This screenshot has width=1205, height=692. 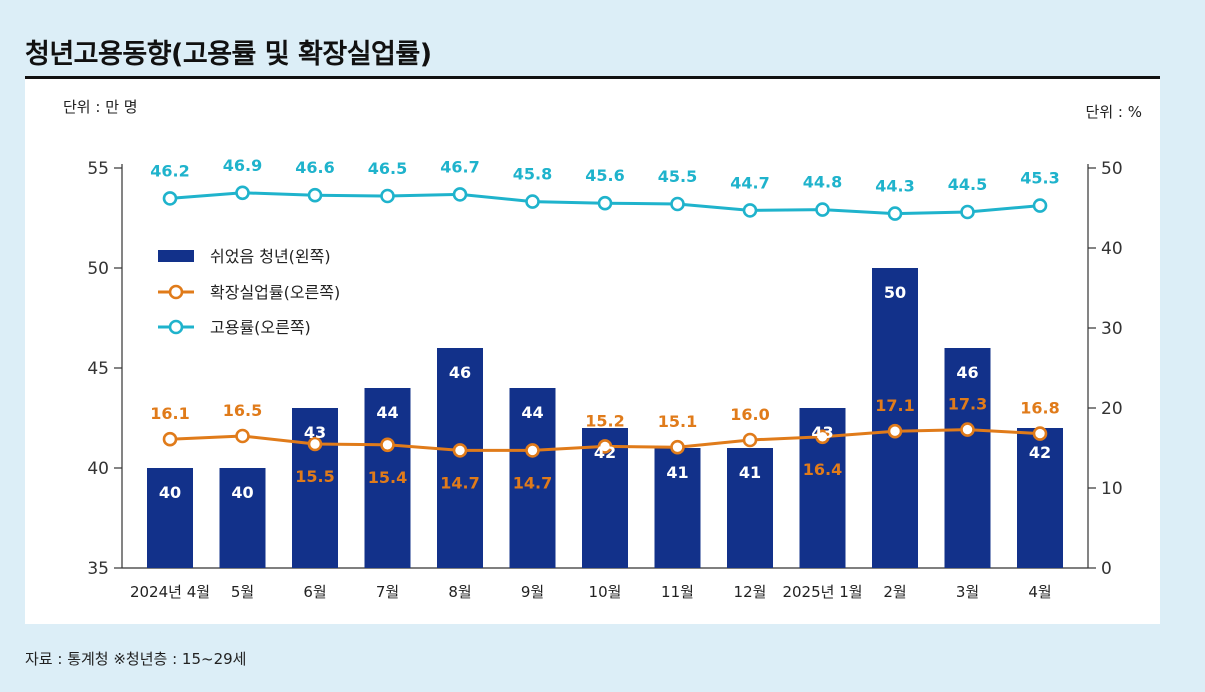 What do you see at coordinates (1112, 489) in the screenshot?
I see `right-tick-label: 10` at bounding box center [1112, 489].